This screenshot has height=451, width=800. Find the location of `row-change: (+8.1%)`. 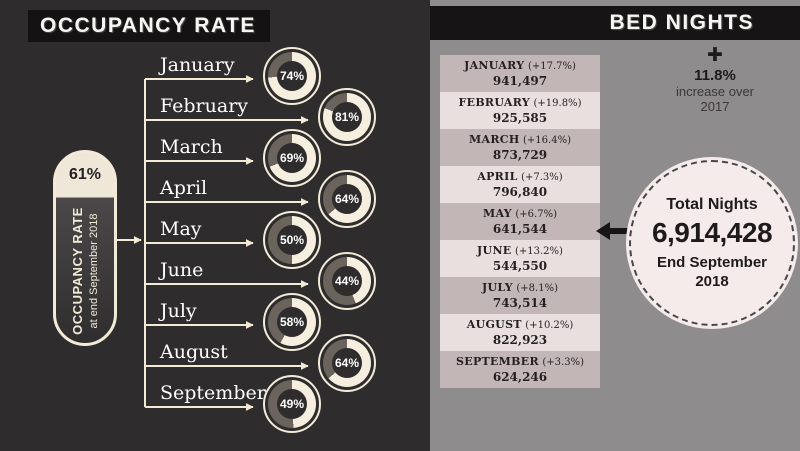

row-change: (+8.1%) is located at coordinates (537, 288).